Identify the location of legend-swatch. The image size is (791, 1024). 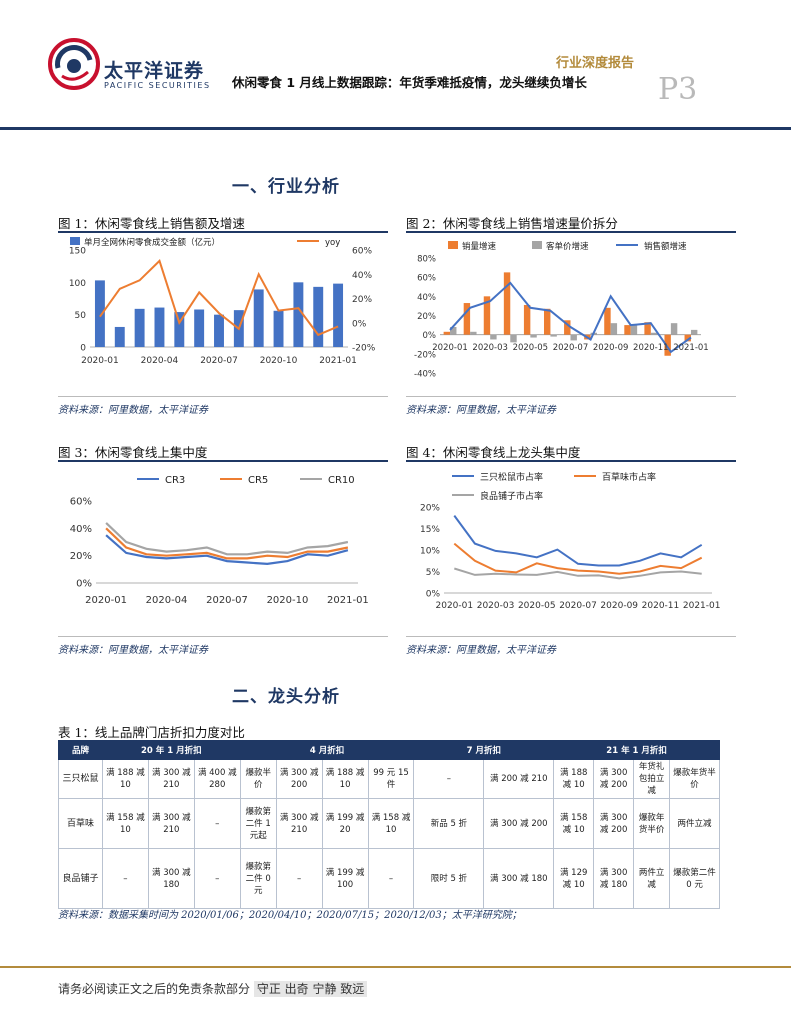
(453, 245).